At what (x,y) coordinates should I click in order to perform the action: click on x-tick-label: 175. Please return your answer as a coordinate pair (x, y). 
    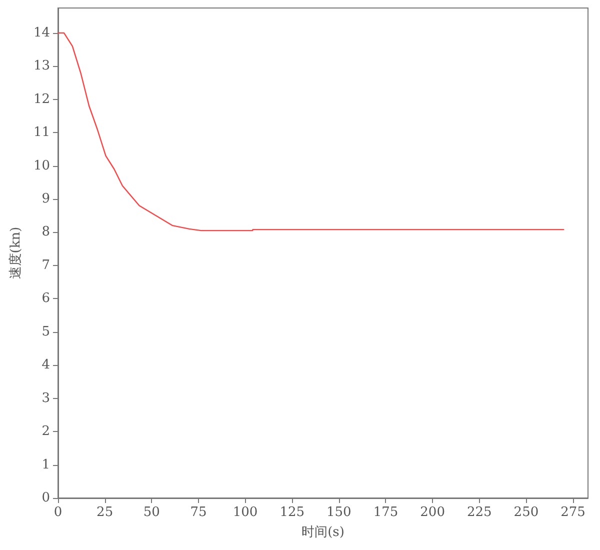
    Looking at the image, I should click on (385, 512).